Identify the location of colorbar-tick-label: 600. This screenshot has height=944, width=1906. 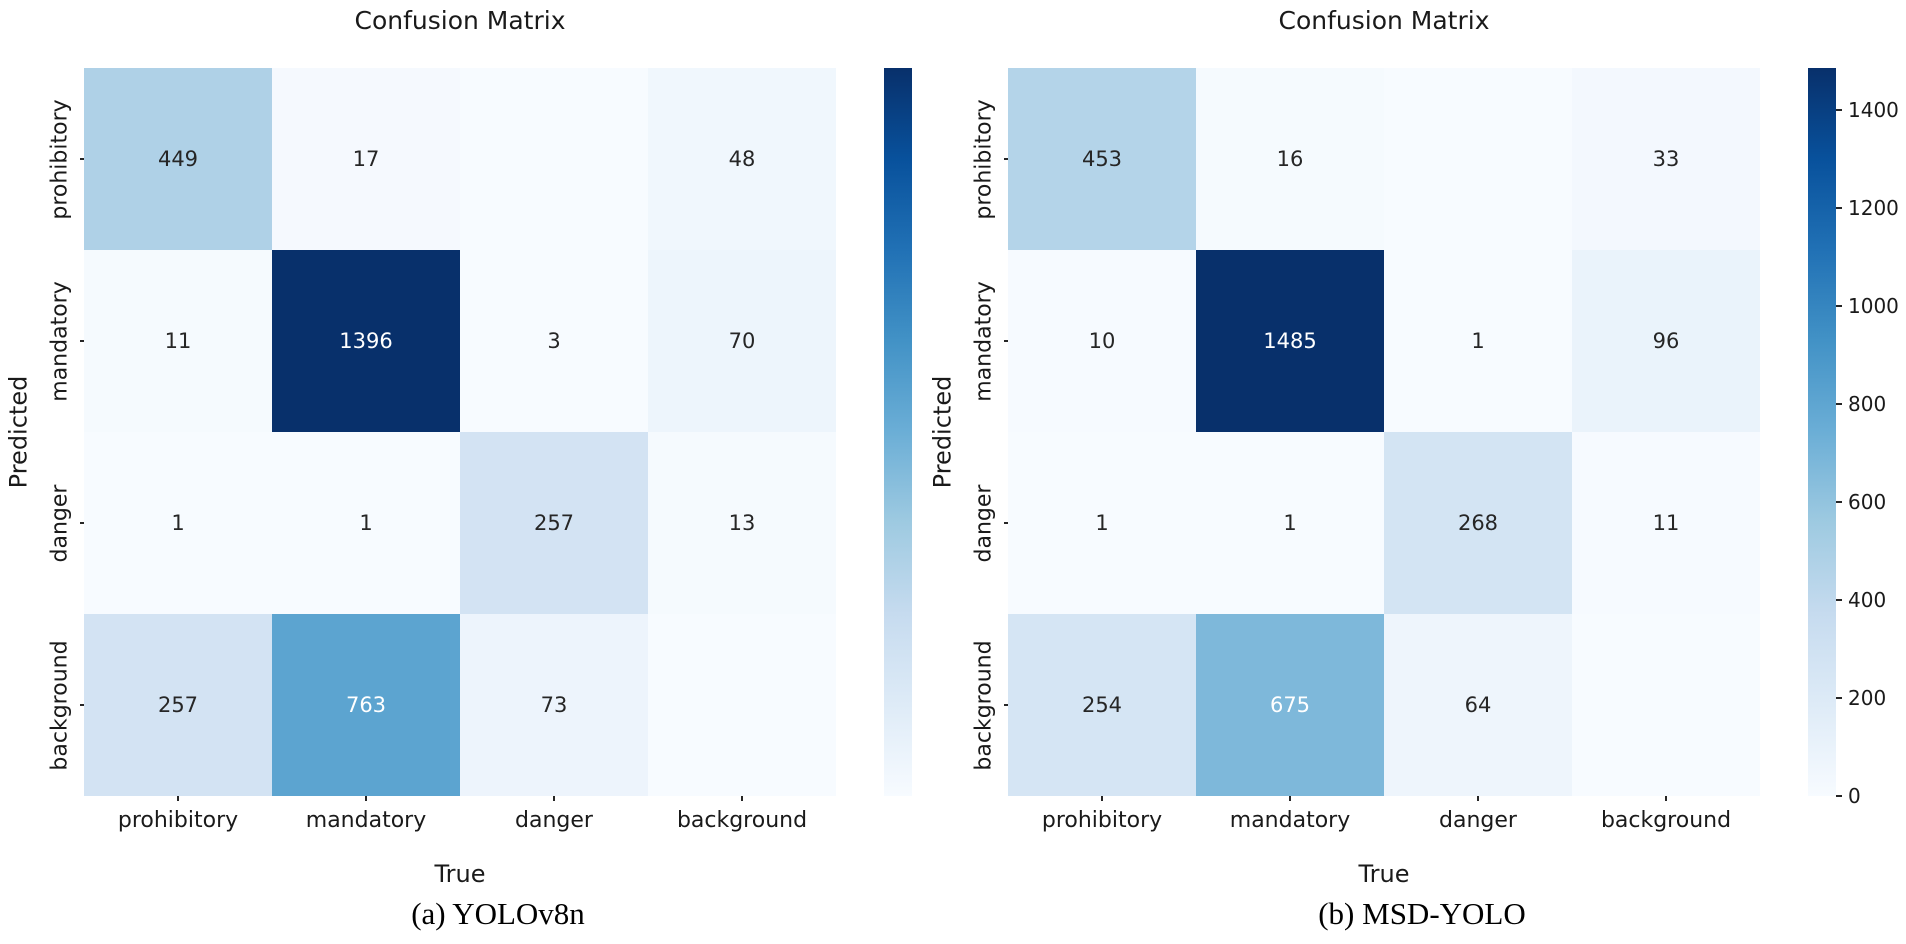
(1867, 501).